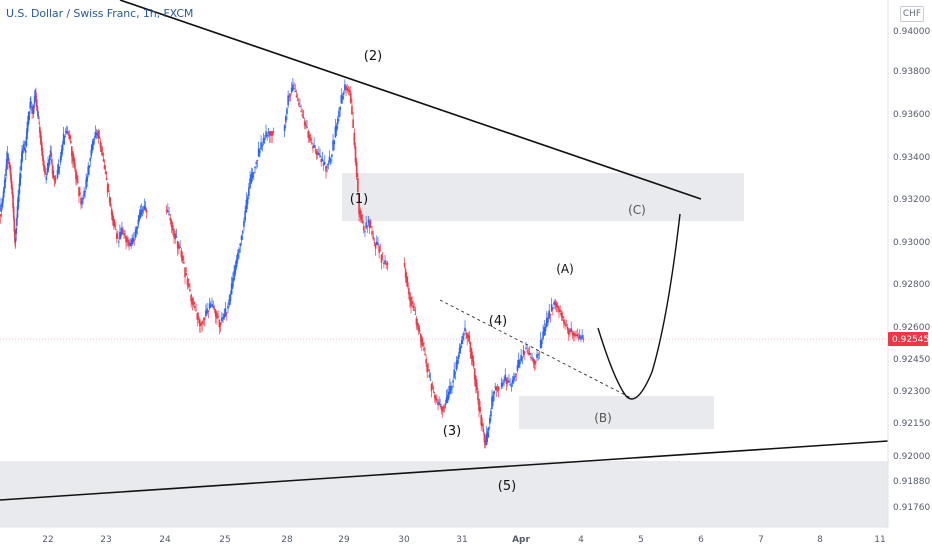 This screenshot has height=555, width=932. Describe the element at coordinates (911, 424) in the screenshot. I see `y-tick-label: 0.92150` at that location.